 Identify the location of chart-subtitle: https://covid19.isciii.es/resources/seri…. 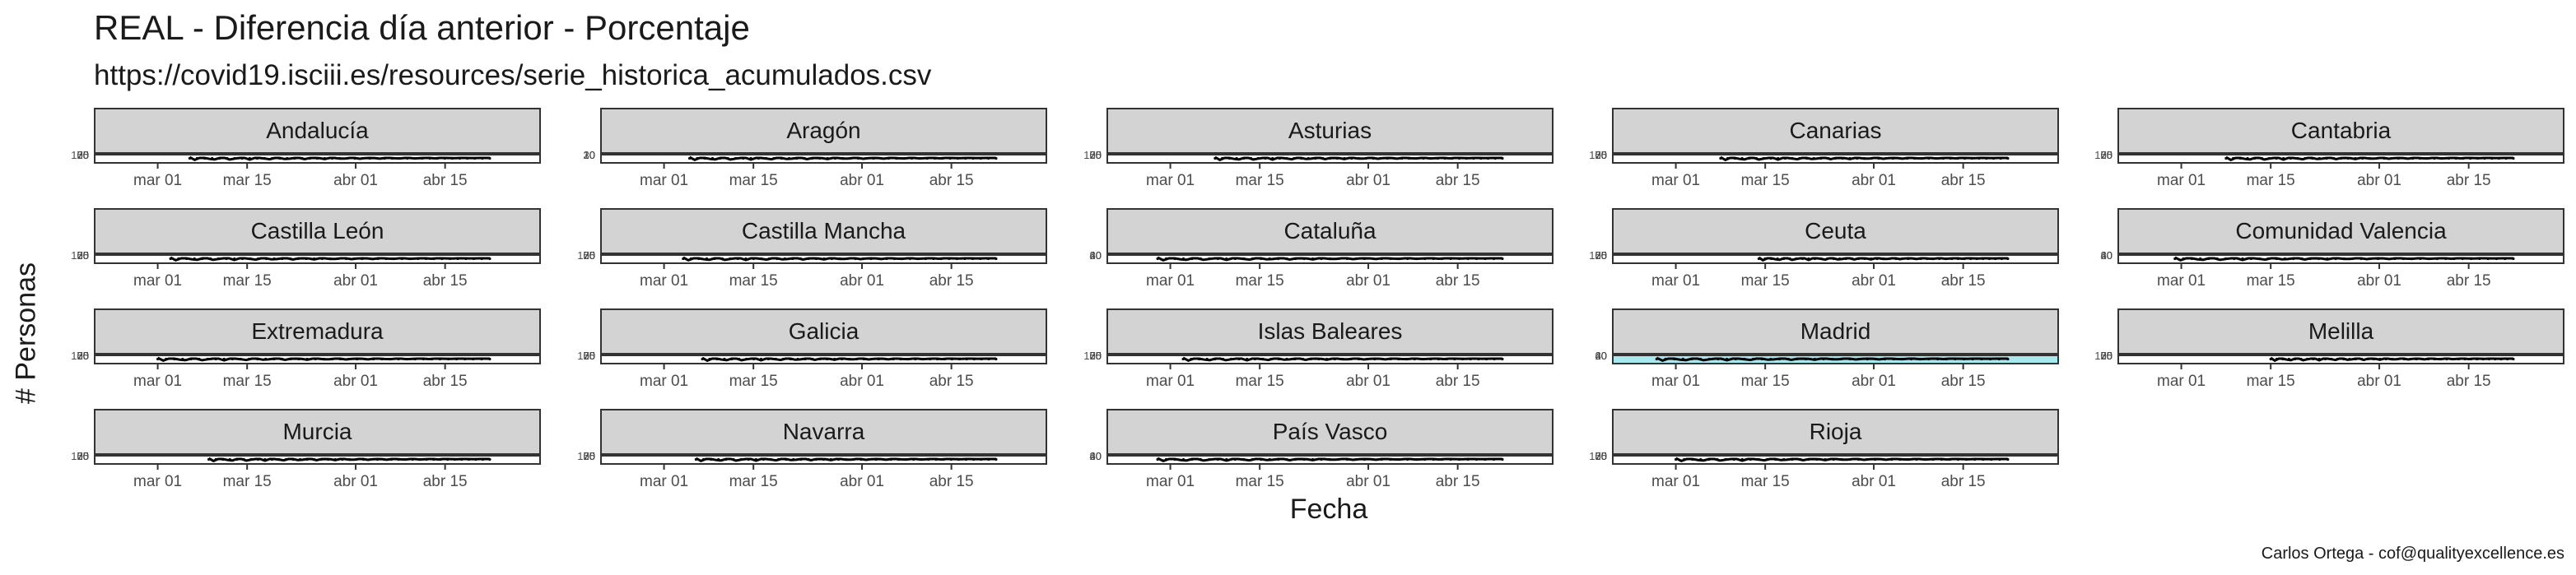
(513, 75).